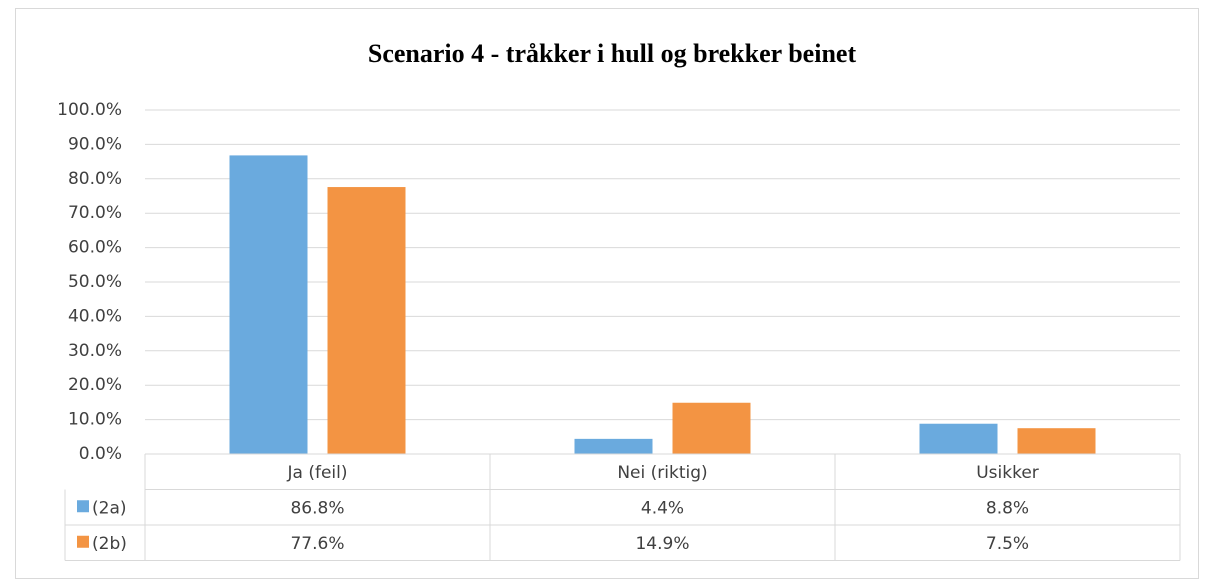 This screenshot has width=1208, height=581. I want to click on y-tick-label: 50.0%, so click(95, 282).